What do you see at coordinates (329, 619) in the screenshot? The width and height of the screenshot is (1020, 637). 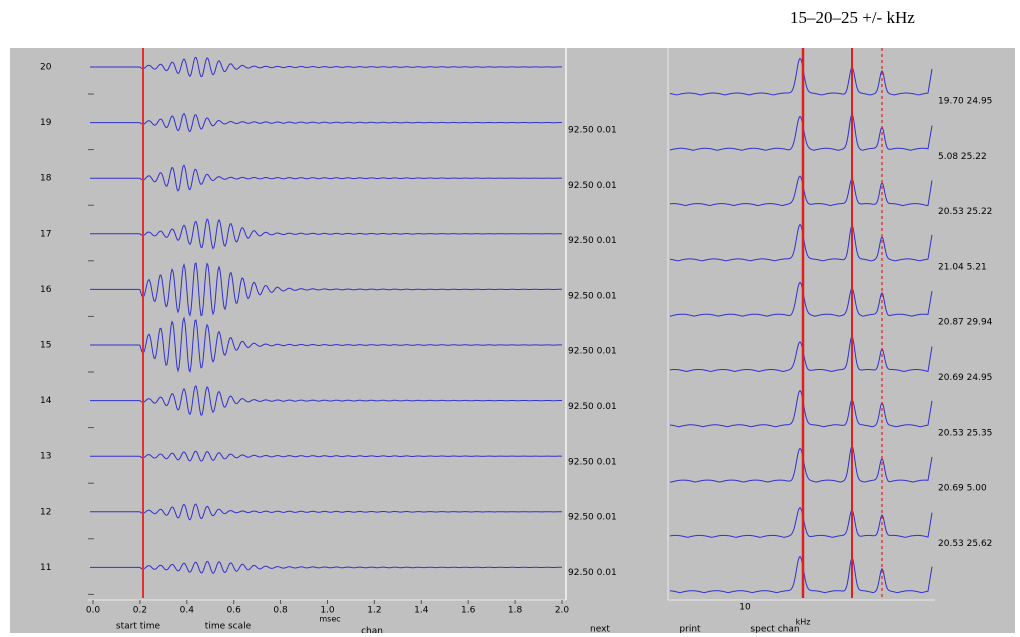 I see `control-label: msec` at bounding box center [329, 619].